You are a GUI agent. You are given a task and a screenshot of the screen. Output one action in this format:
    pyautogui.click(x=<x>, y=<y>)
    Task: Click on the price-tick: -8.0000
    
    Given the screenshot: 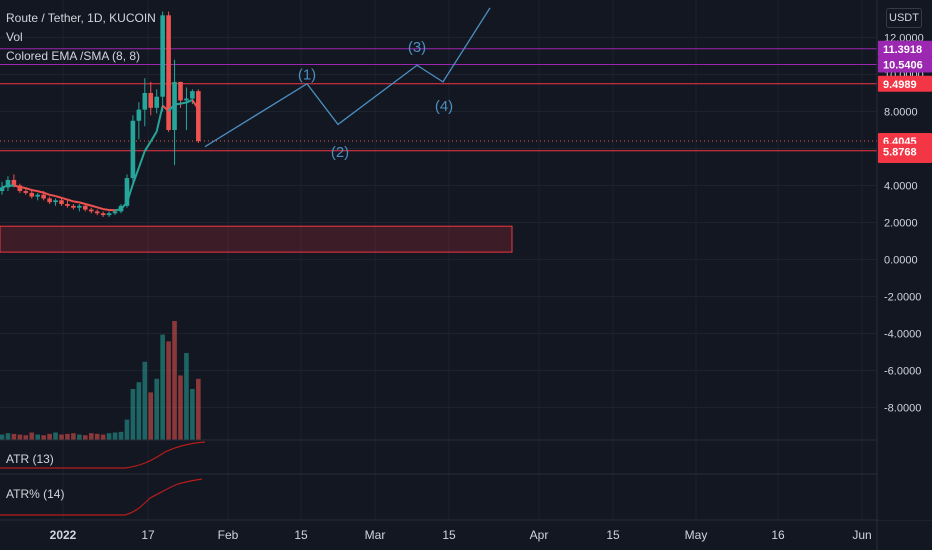 What is the action you would take?
    pyautogui.click(x=902, y=409)
    